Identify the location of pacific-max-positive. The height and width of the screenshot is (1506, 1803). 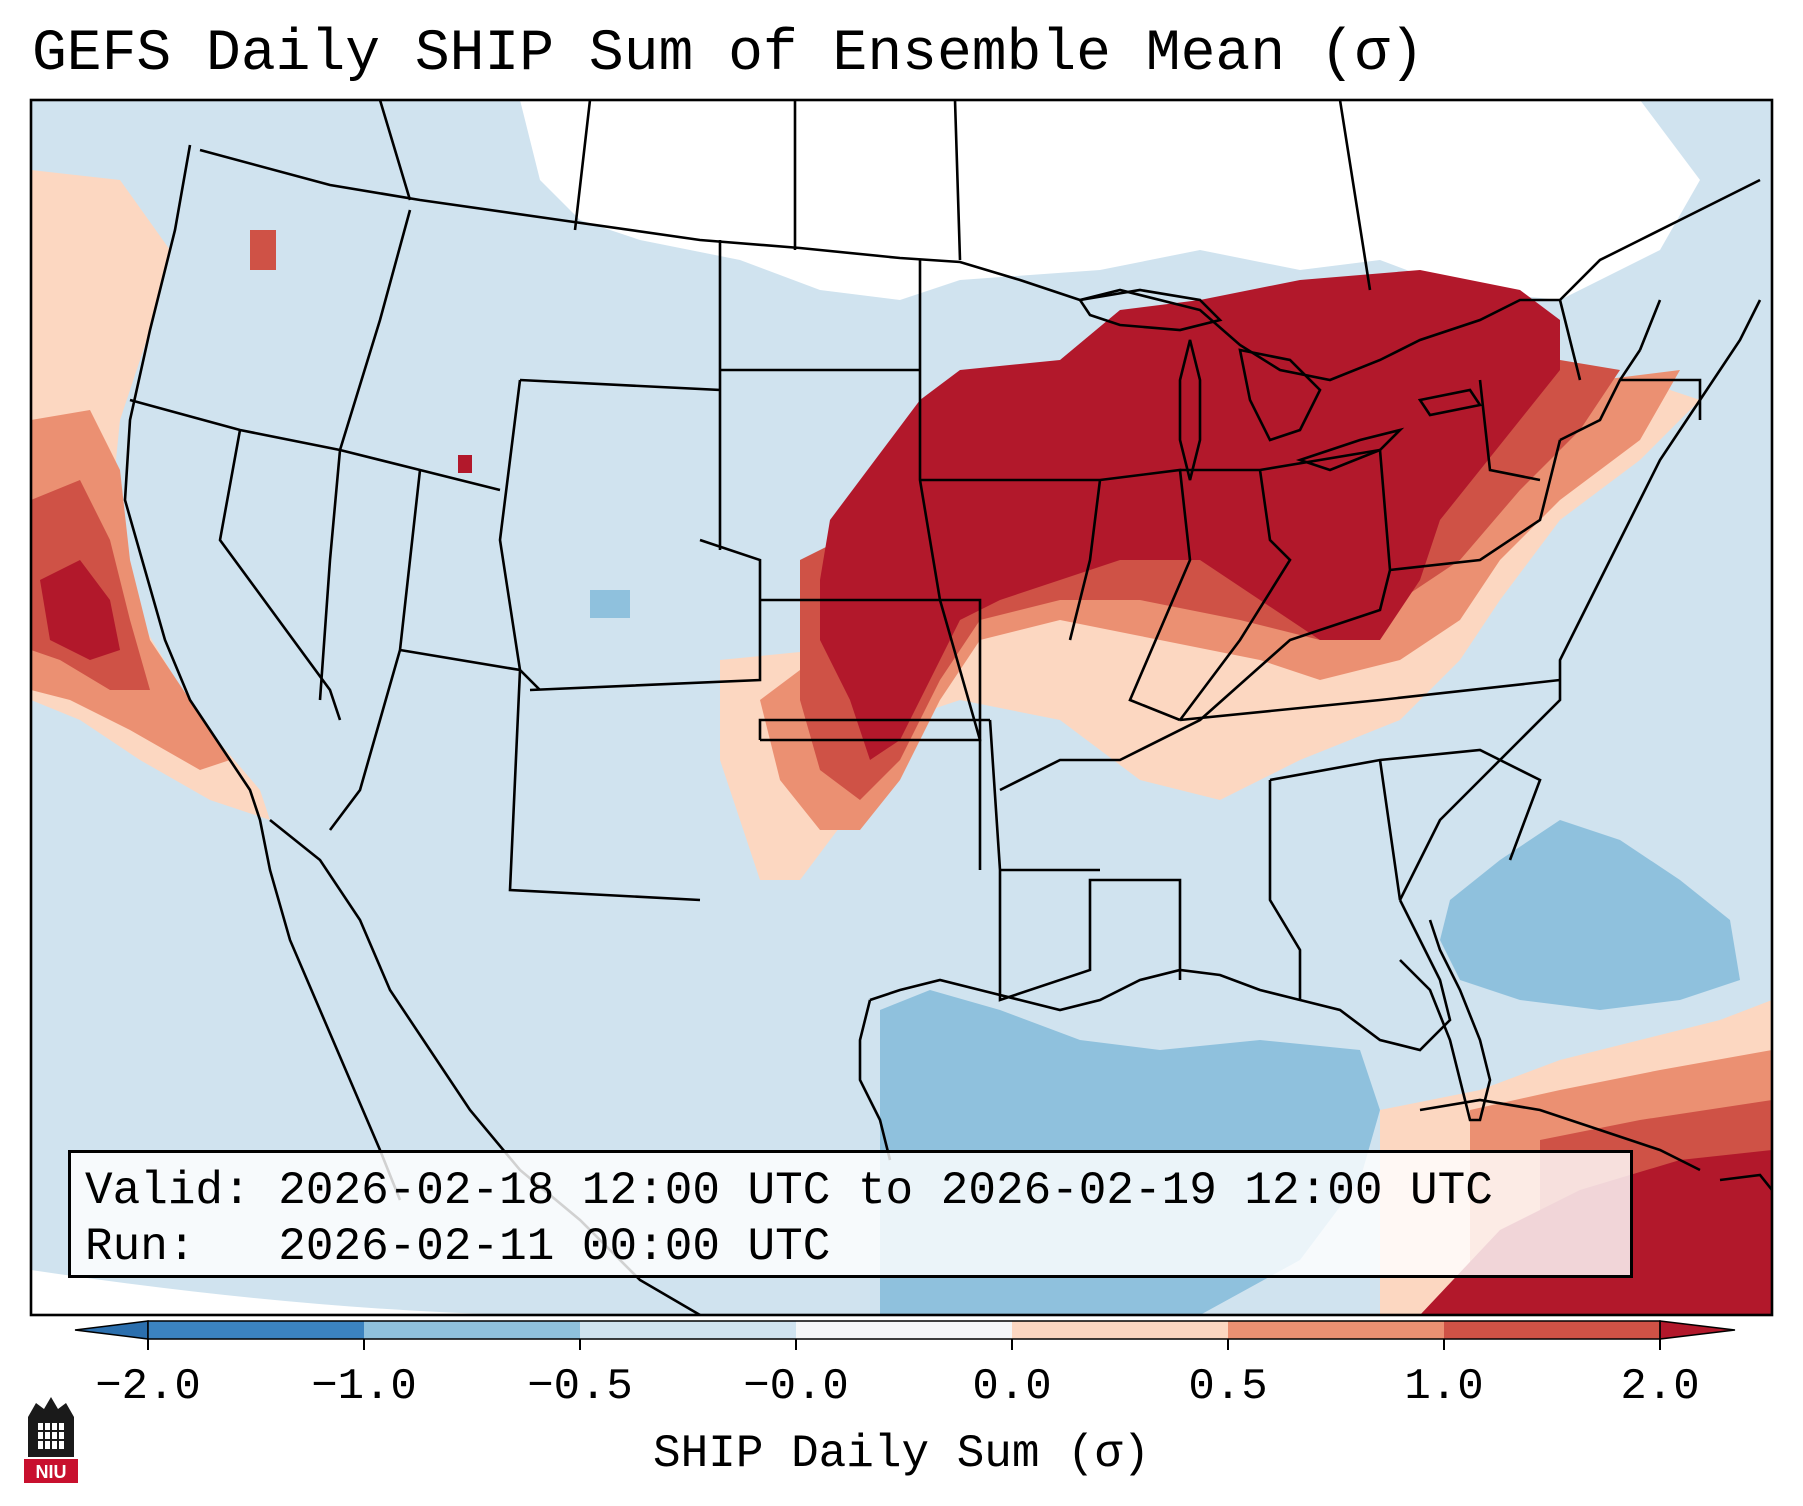
(80, 610).